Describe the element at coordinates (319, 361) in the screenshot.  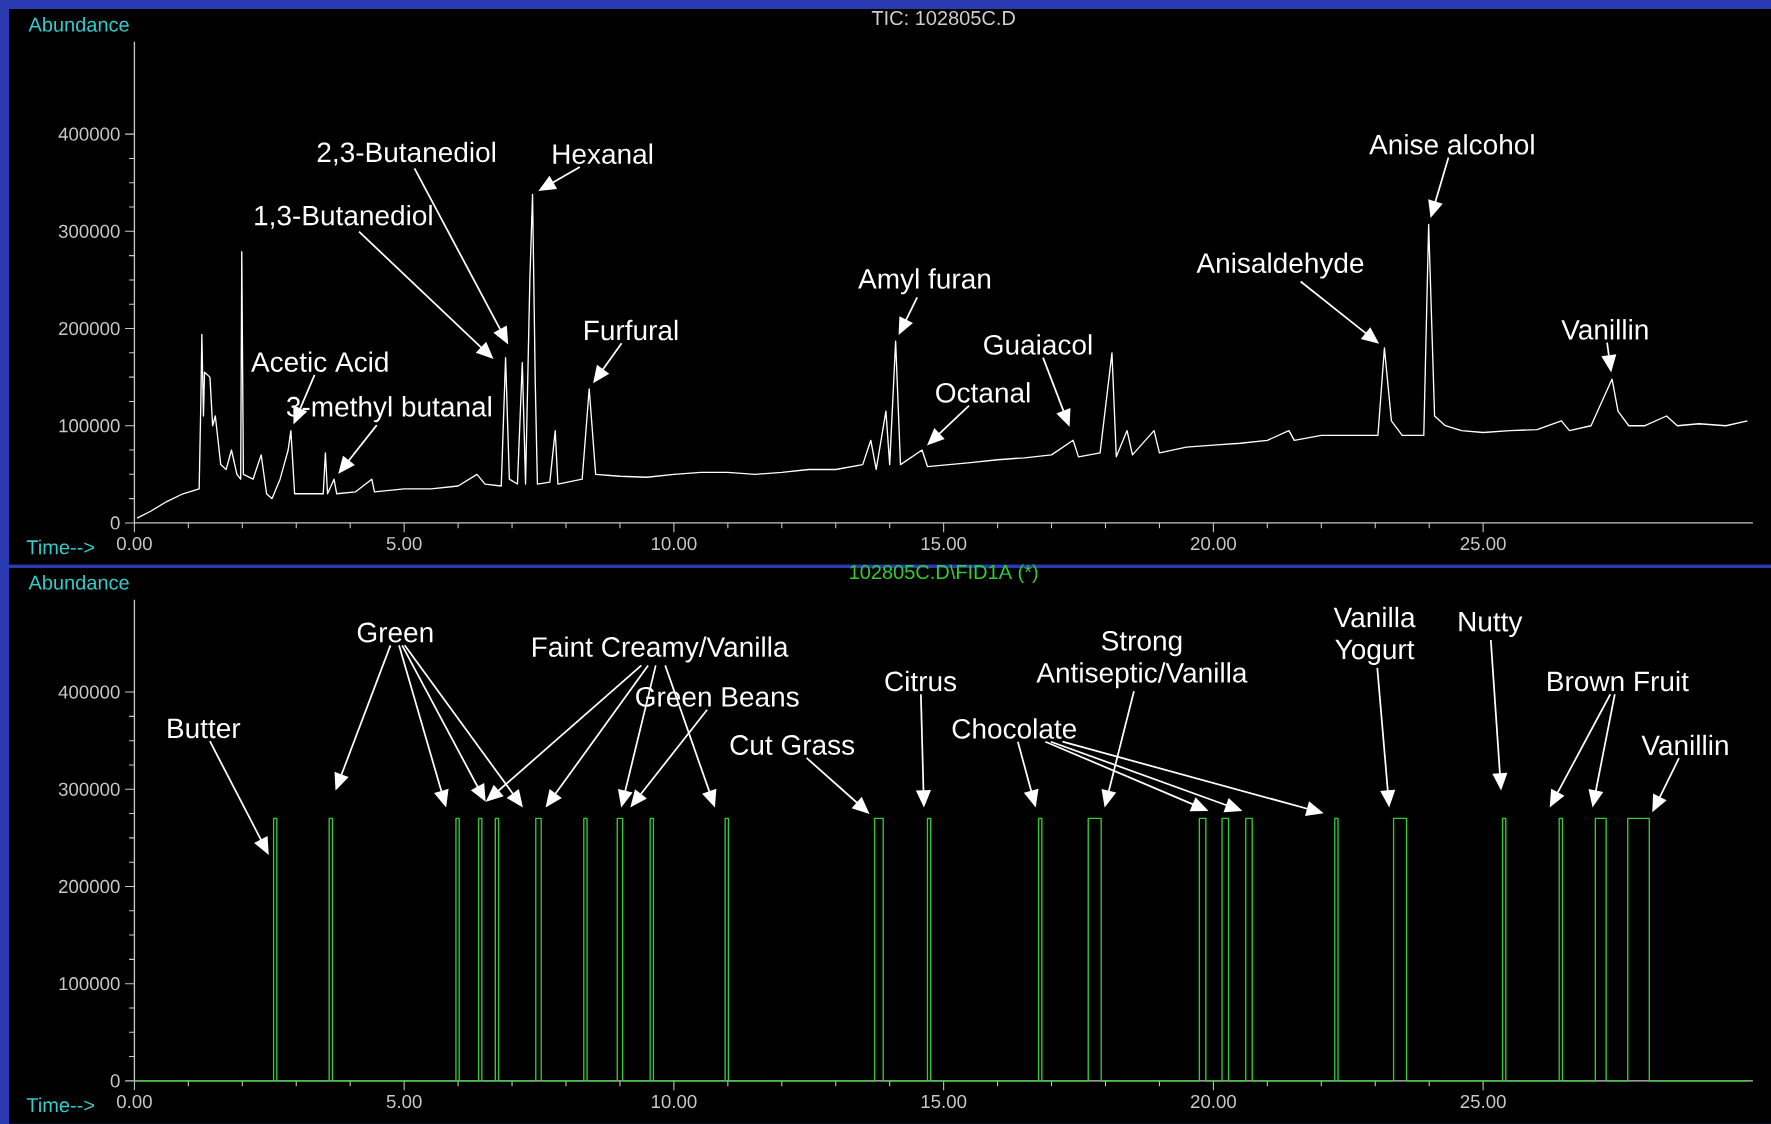
I see `annotation: Acetic Acid` at that location.